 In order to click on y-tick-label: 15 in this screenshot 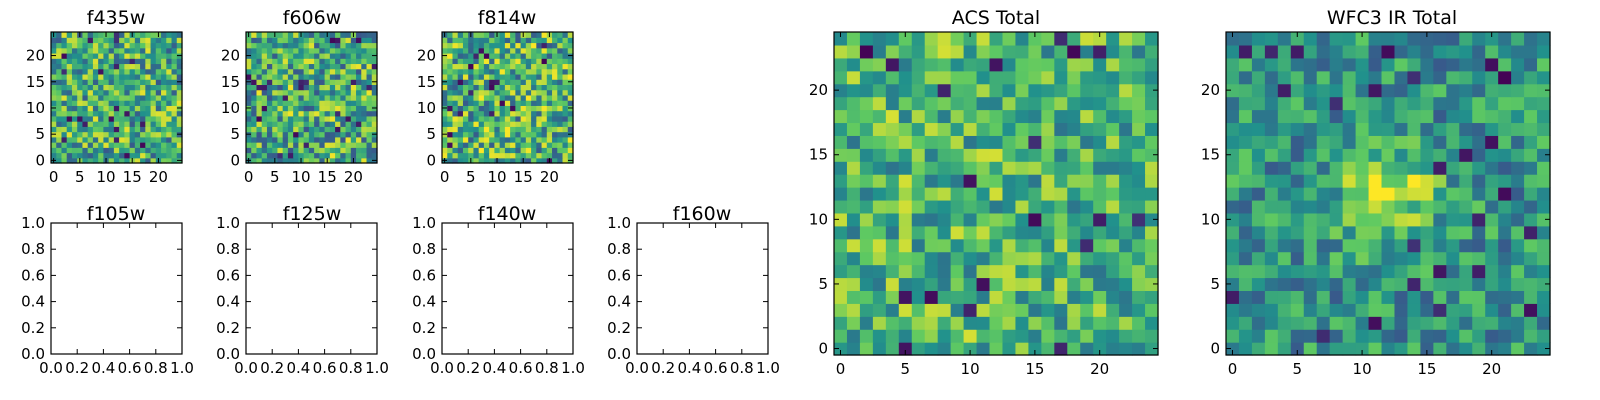, I will do `click(1210, 155)`.